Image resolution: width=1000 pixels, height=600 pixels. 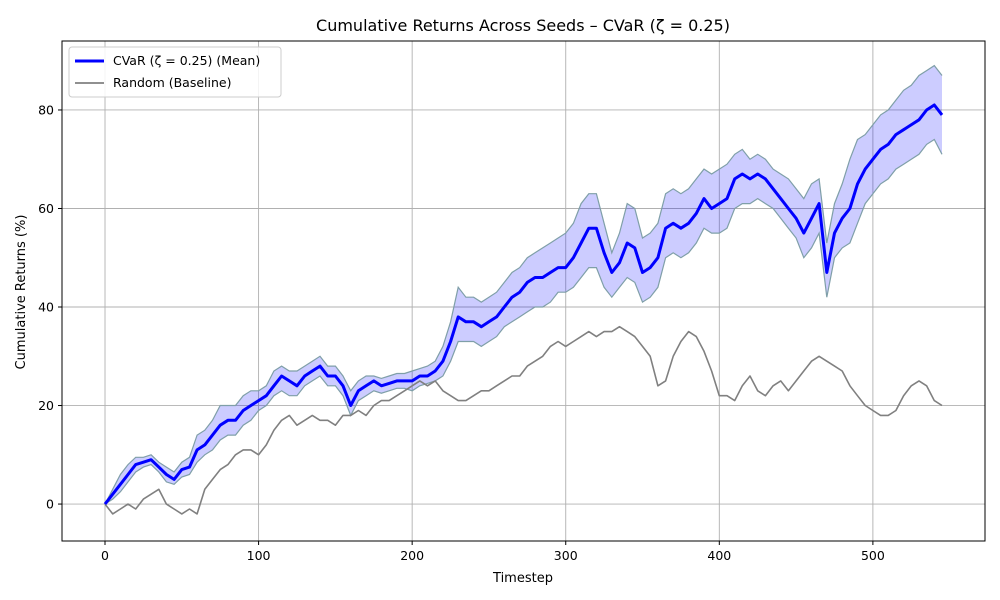 What do you see at coordinates (522, 578) in the screenshot?
I see `x-axis-label: Timestep` at bounding box center [522, 578].